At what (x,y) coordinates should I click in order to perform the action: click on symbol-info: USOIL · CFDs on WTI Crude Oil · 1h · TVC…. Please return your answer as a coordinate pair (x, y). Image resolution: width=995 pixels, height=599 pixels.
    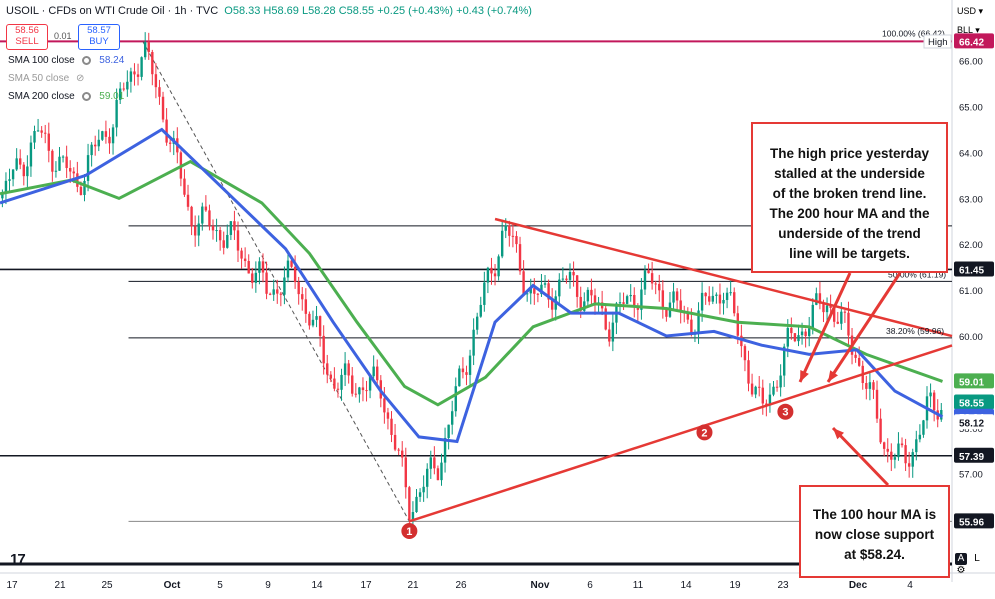
    Looking at the image, I should click on (269, 11).